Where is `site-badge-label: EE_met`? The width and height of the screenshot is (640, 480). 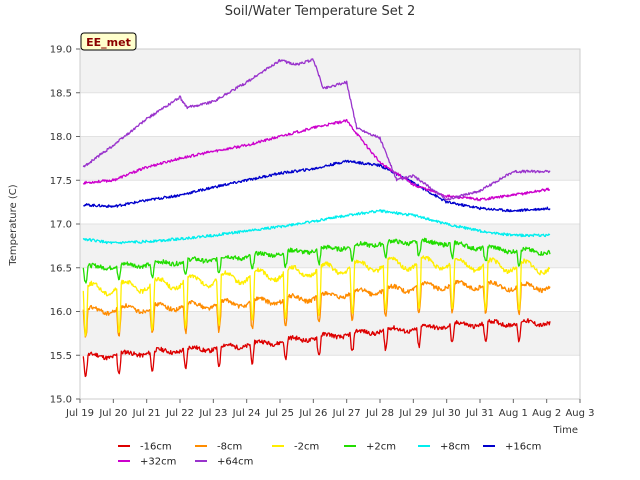
site-badge-label: EE_met is located at coordinates (108, 42).